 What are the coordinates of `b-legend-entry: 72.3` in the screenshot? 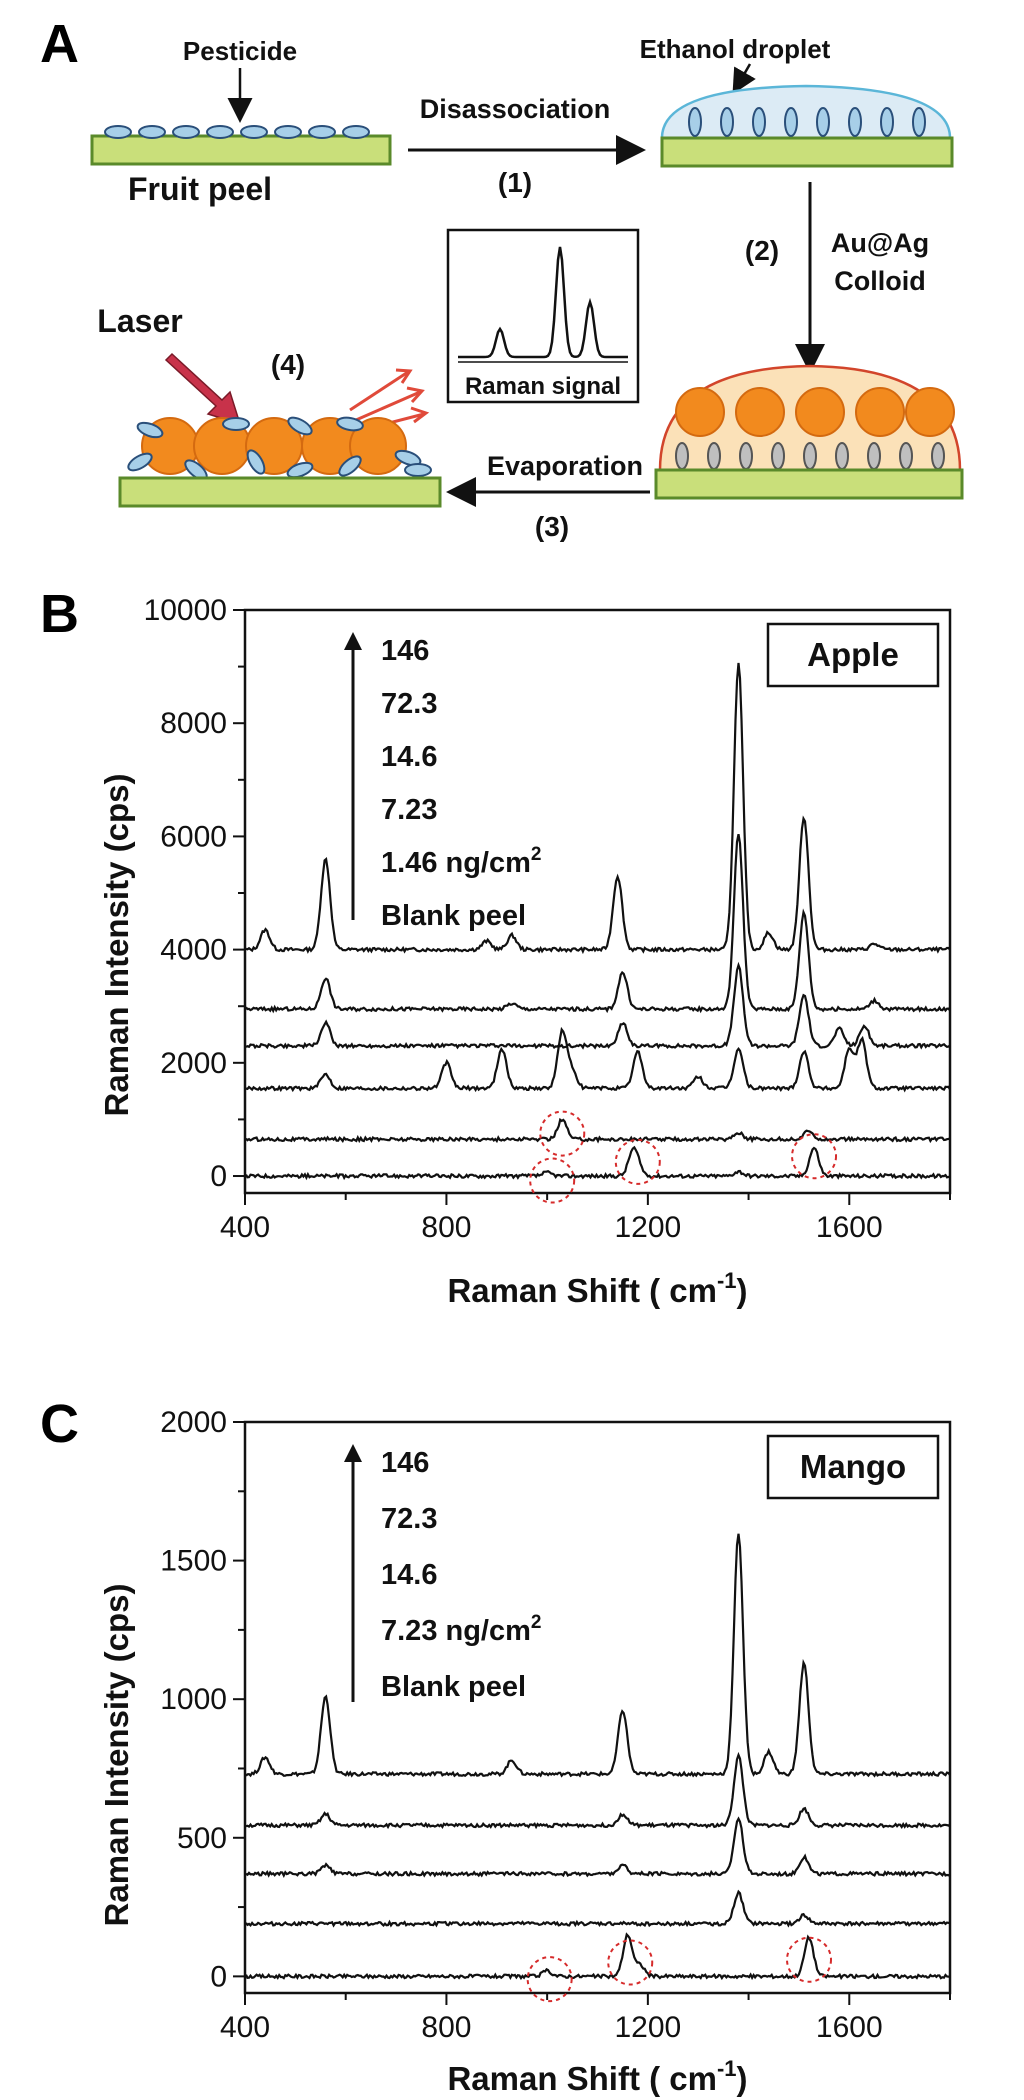 It's located at (409, 704).